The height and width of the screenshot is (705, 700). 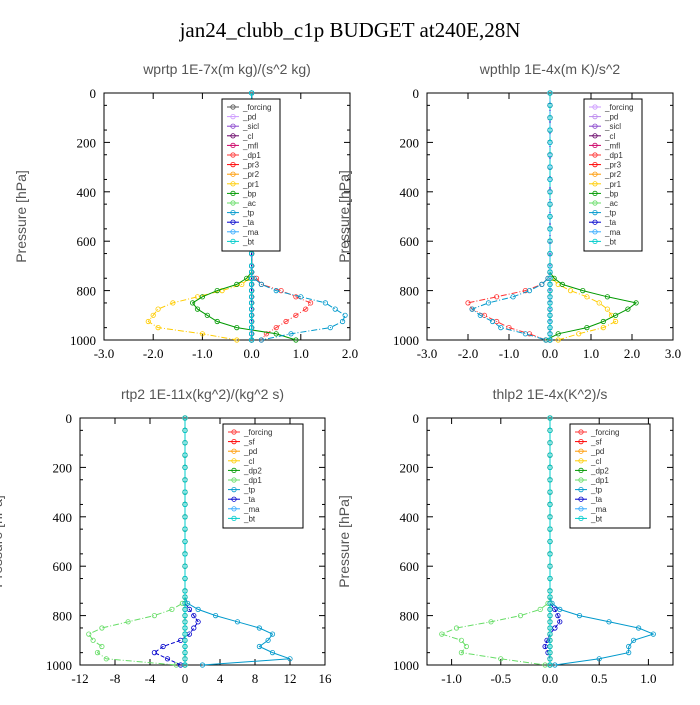 What do you see at coordinates (410, 467) in the screenshot?
I see `y-tick-label: 200` at bounding box center [410, 467].